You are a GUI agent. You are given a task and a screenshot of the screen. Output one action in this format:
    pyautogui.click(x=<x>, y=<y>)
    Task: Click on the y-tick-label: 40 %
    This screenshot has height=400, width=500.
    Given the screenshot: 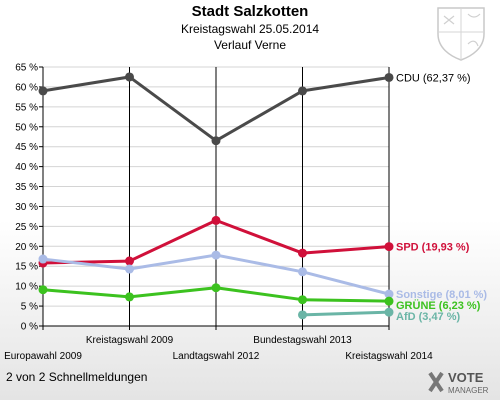 What is the action you would take?
    pyautogui.click(x=26, y=167)
    